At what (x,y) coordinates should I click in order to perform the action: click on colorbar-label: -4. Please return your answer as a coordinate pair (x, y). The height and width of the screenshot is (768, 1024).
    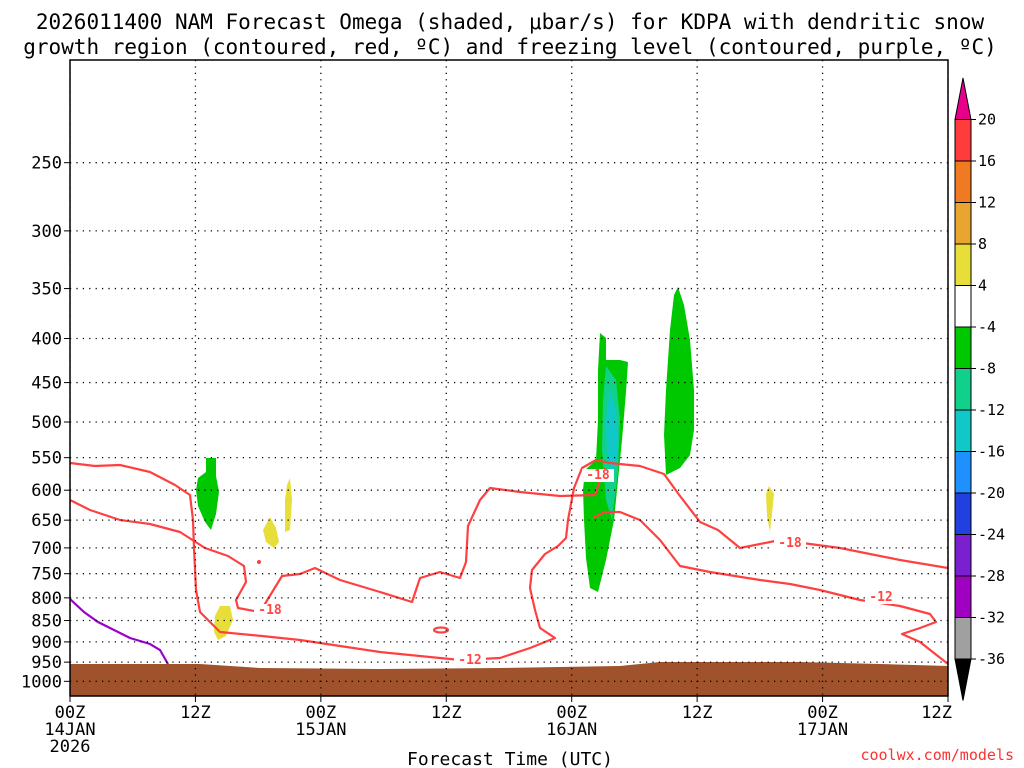
    Looking at the image, I should click on (987, 327).